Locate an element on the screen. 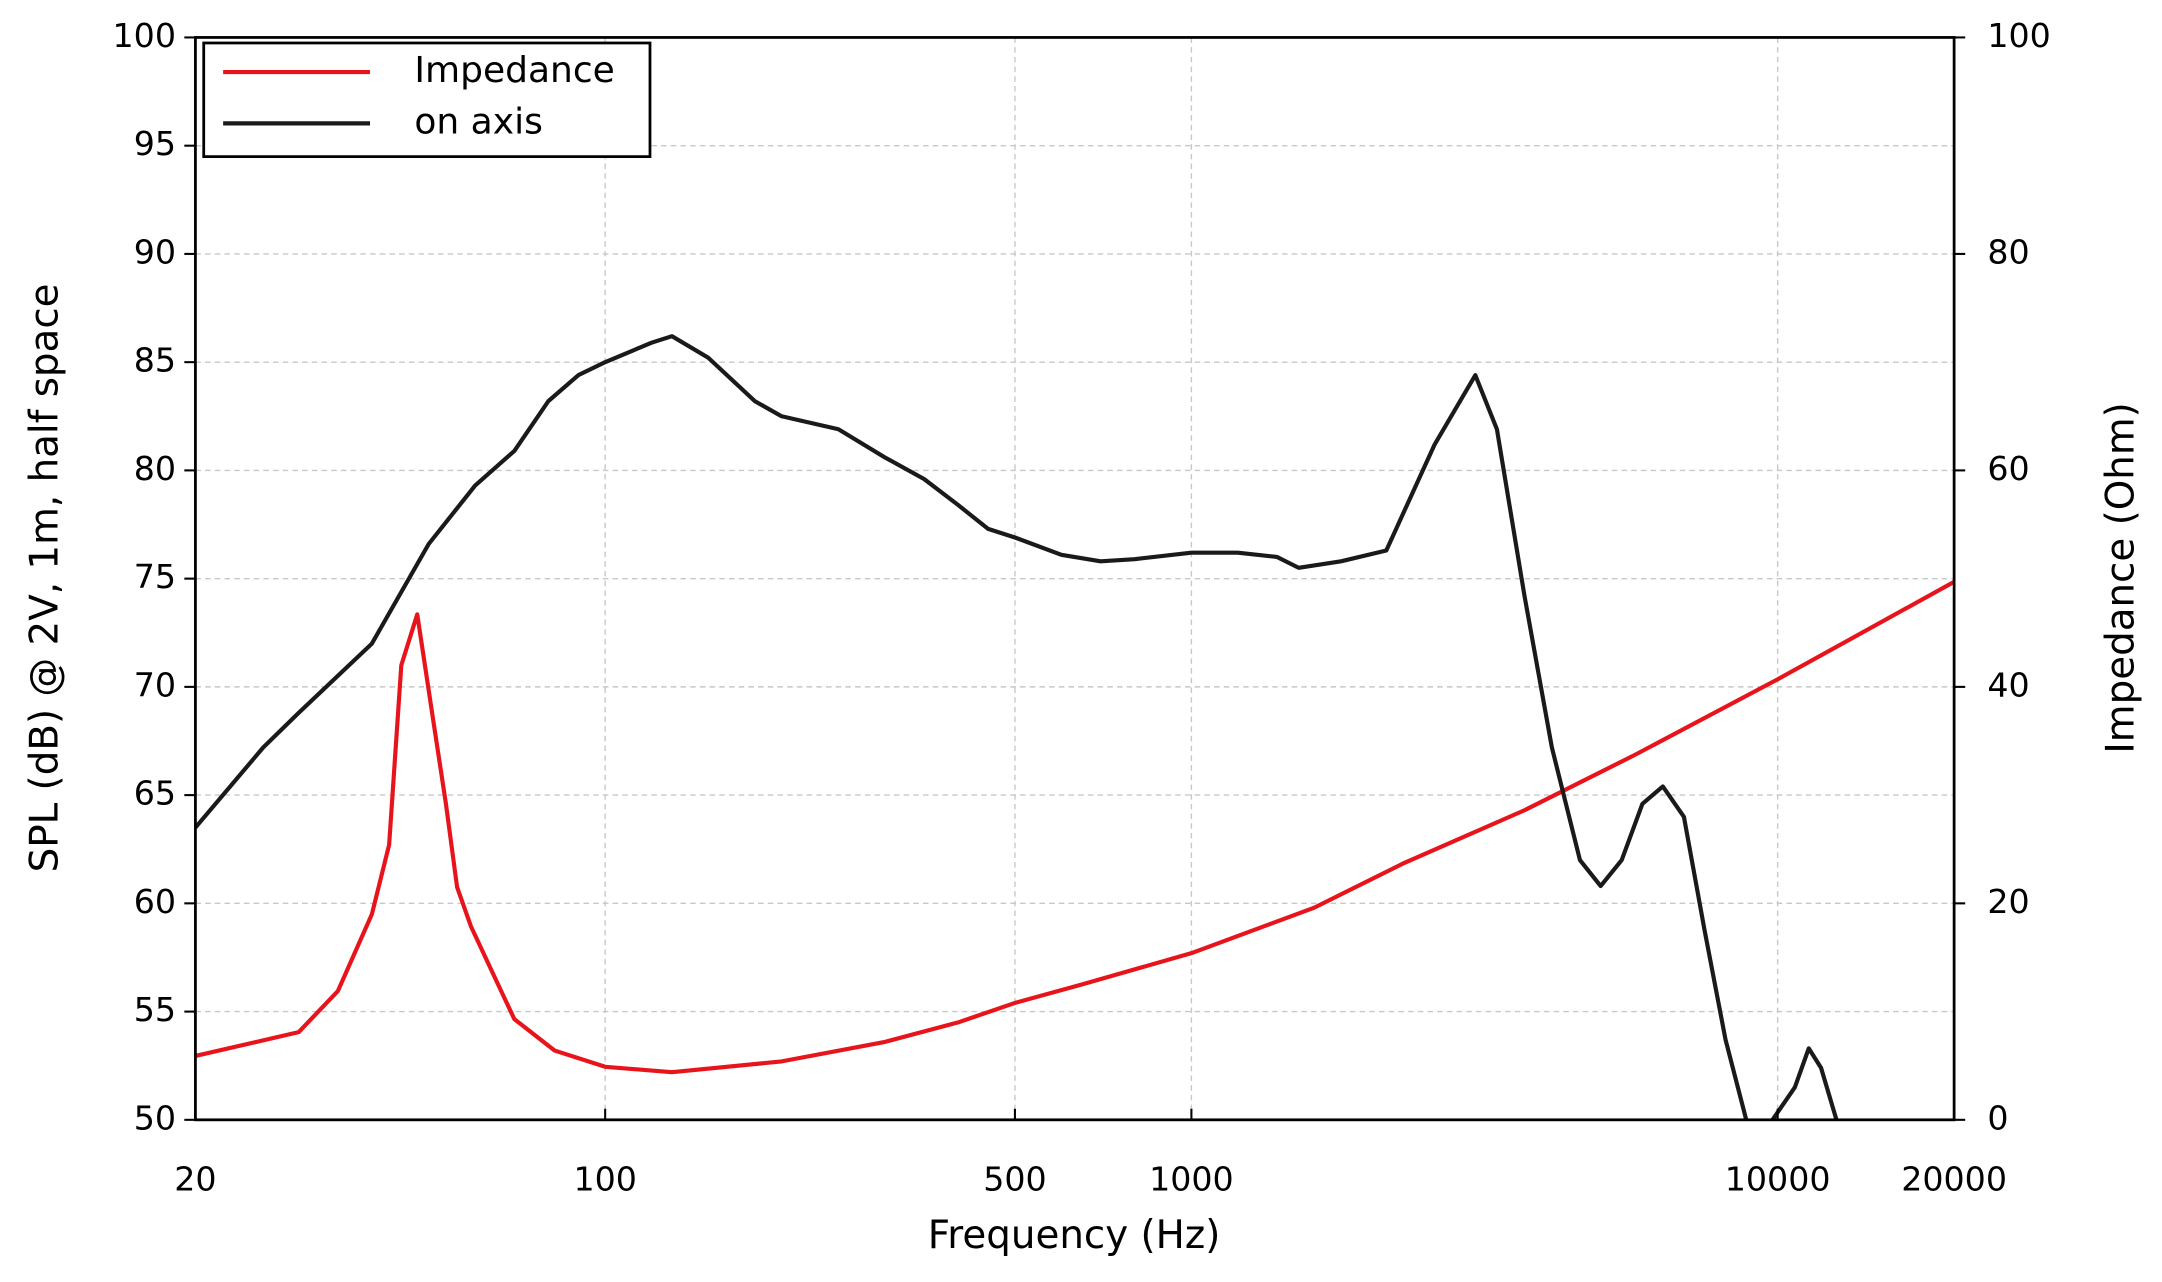 This screenshot has width=2162, height=1282. x-tick-label: 1000 is located at coordinates (1191, 1178).